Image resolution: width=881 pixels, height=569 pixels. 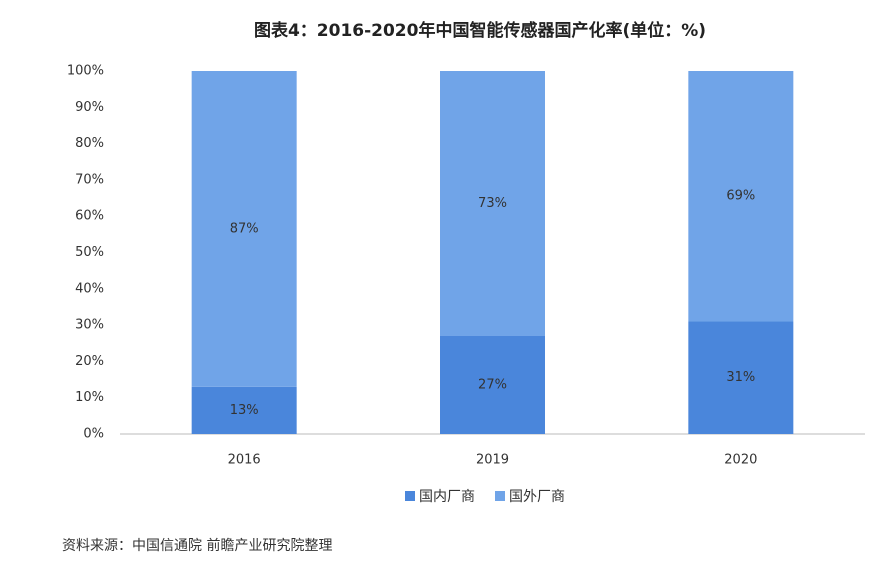 I want to click on value-label: 87%, so click(x=244, y=228).